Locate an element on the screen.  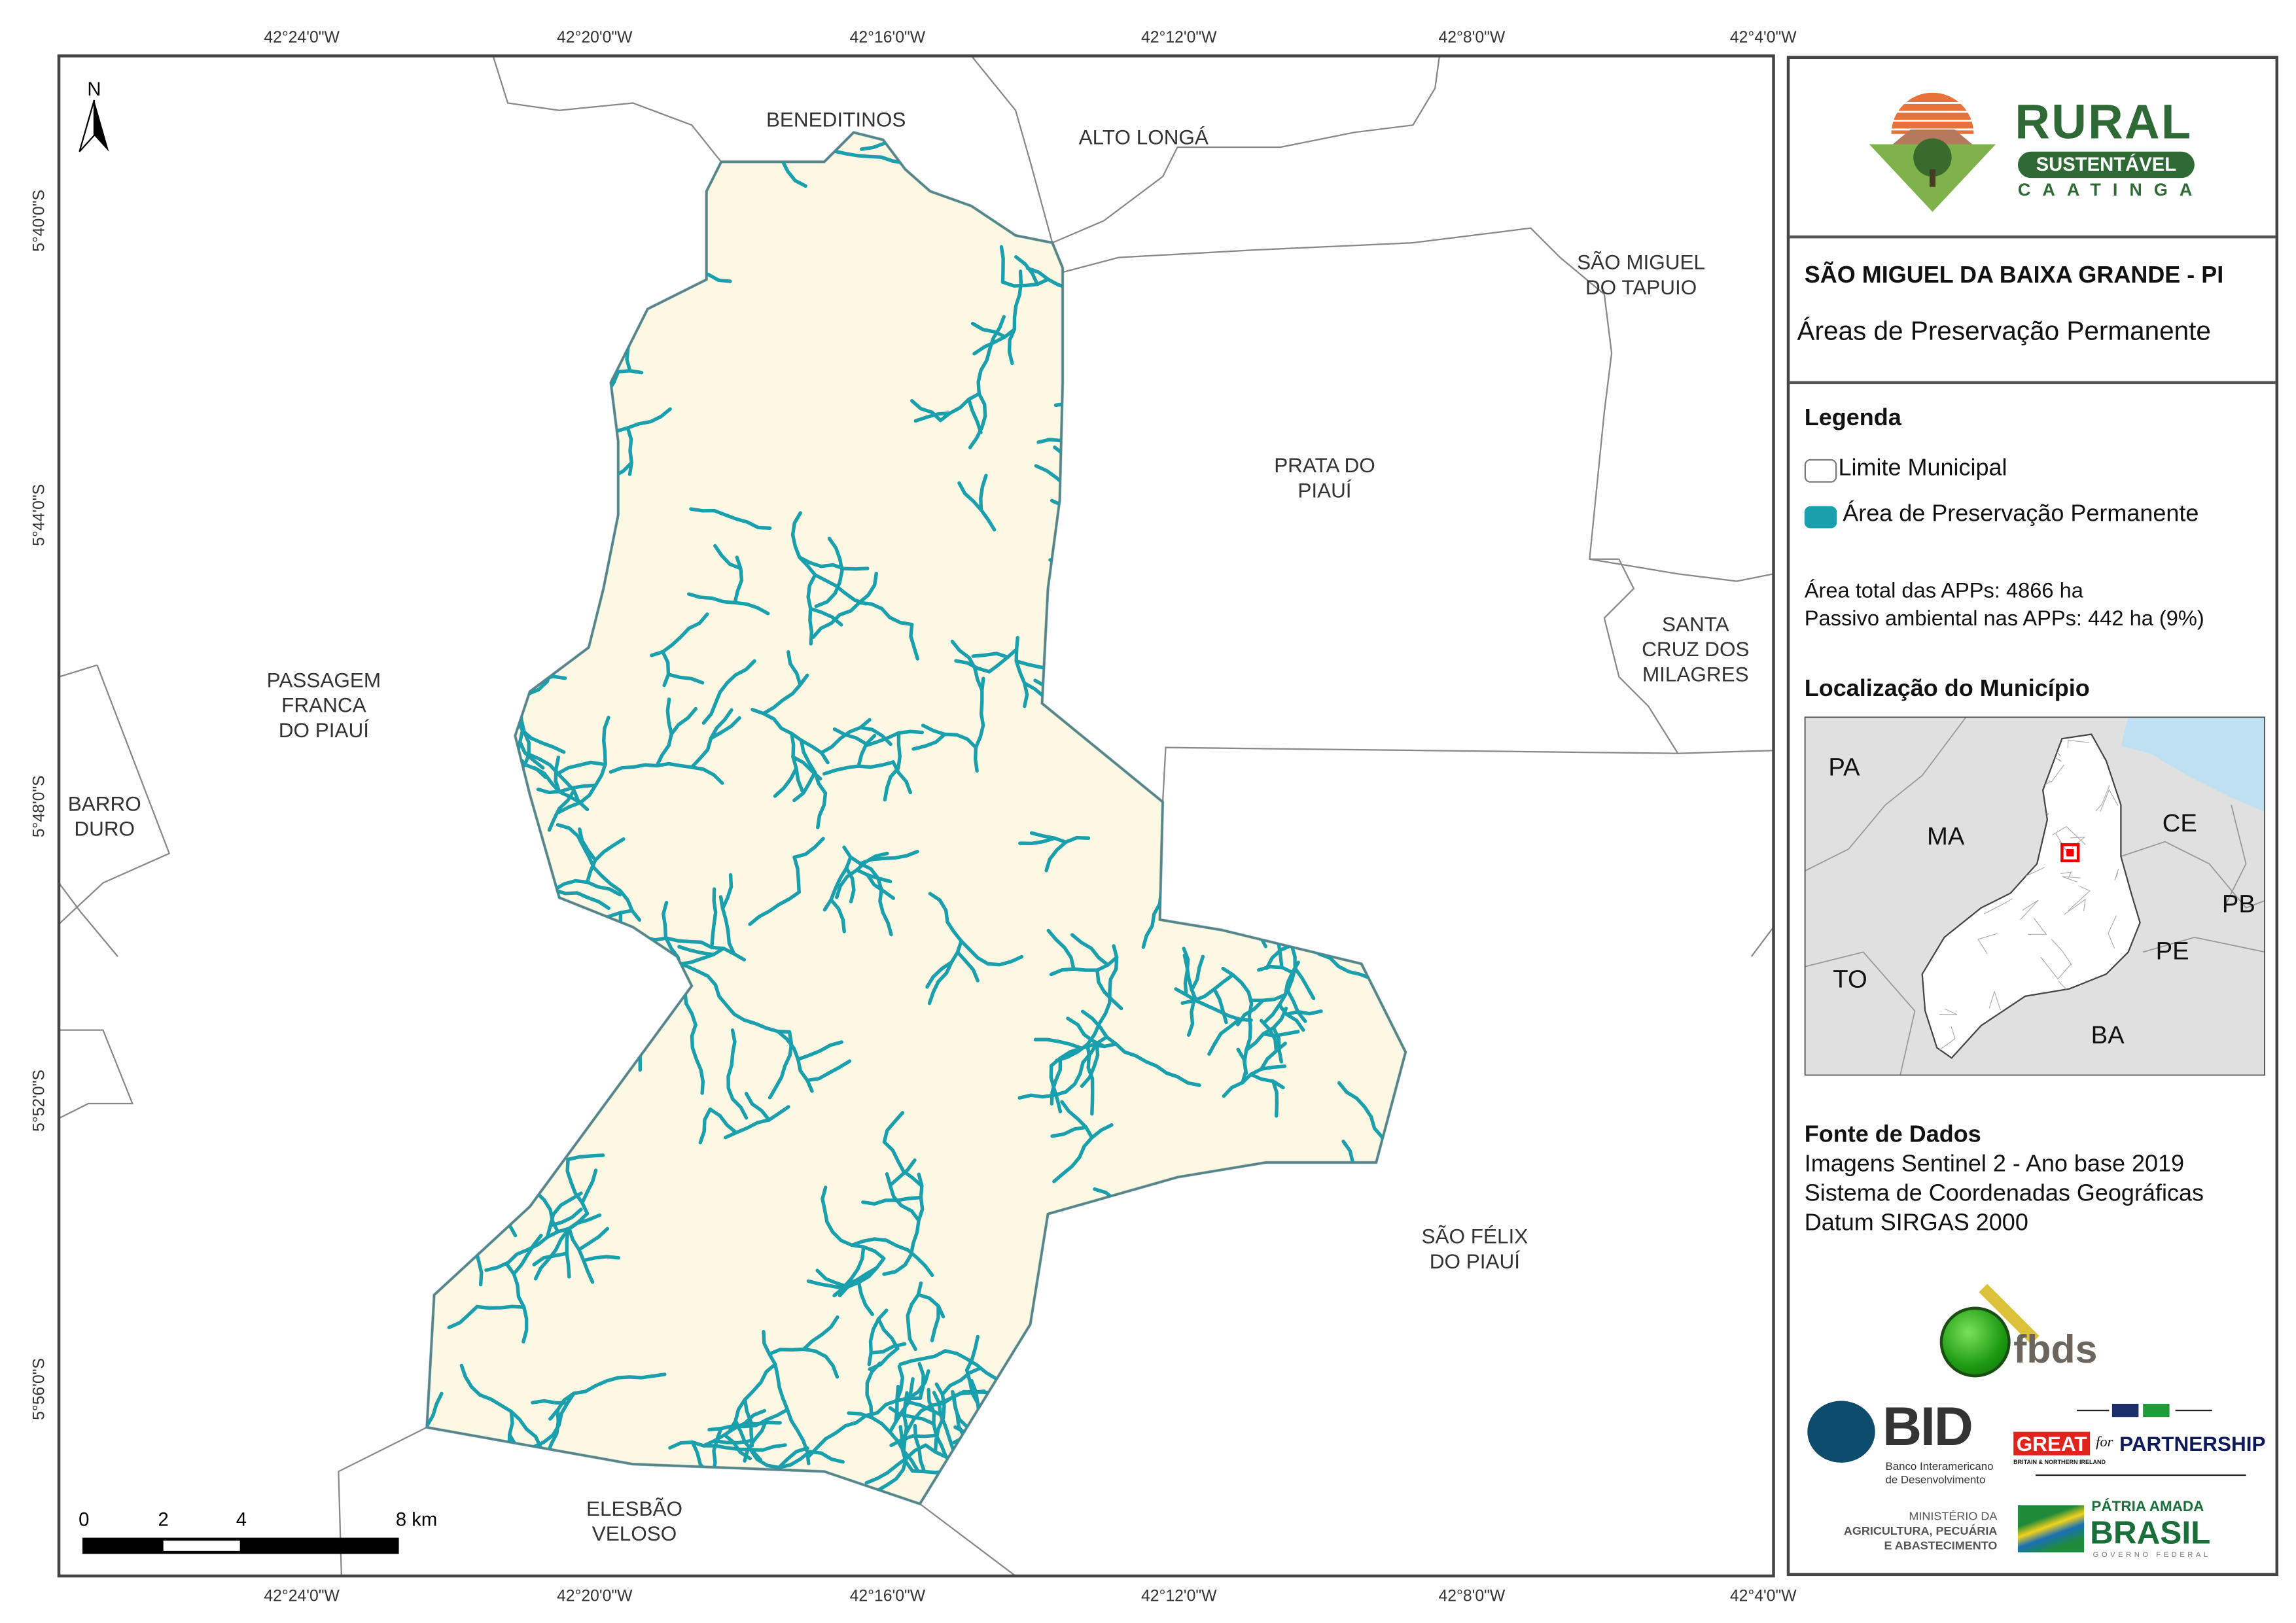
scale-label: 0 is located at coordinates (84, 1520).